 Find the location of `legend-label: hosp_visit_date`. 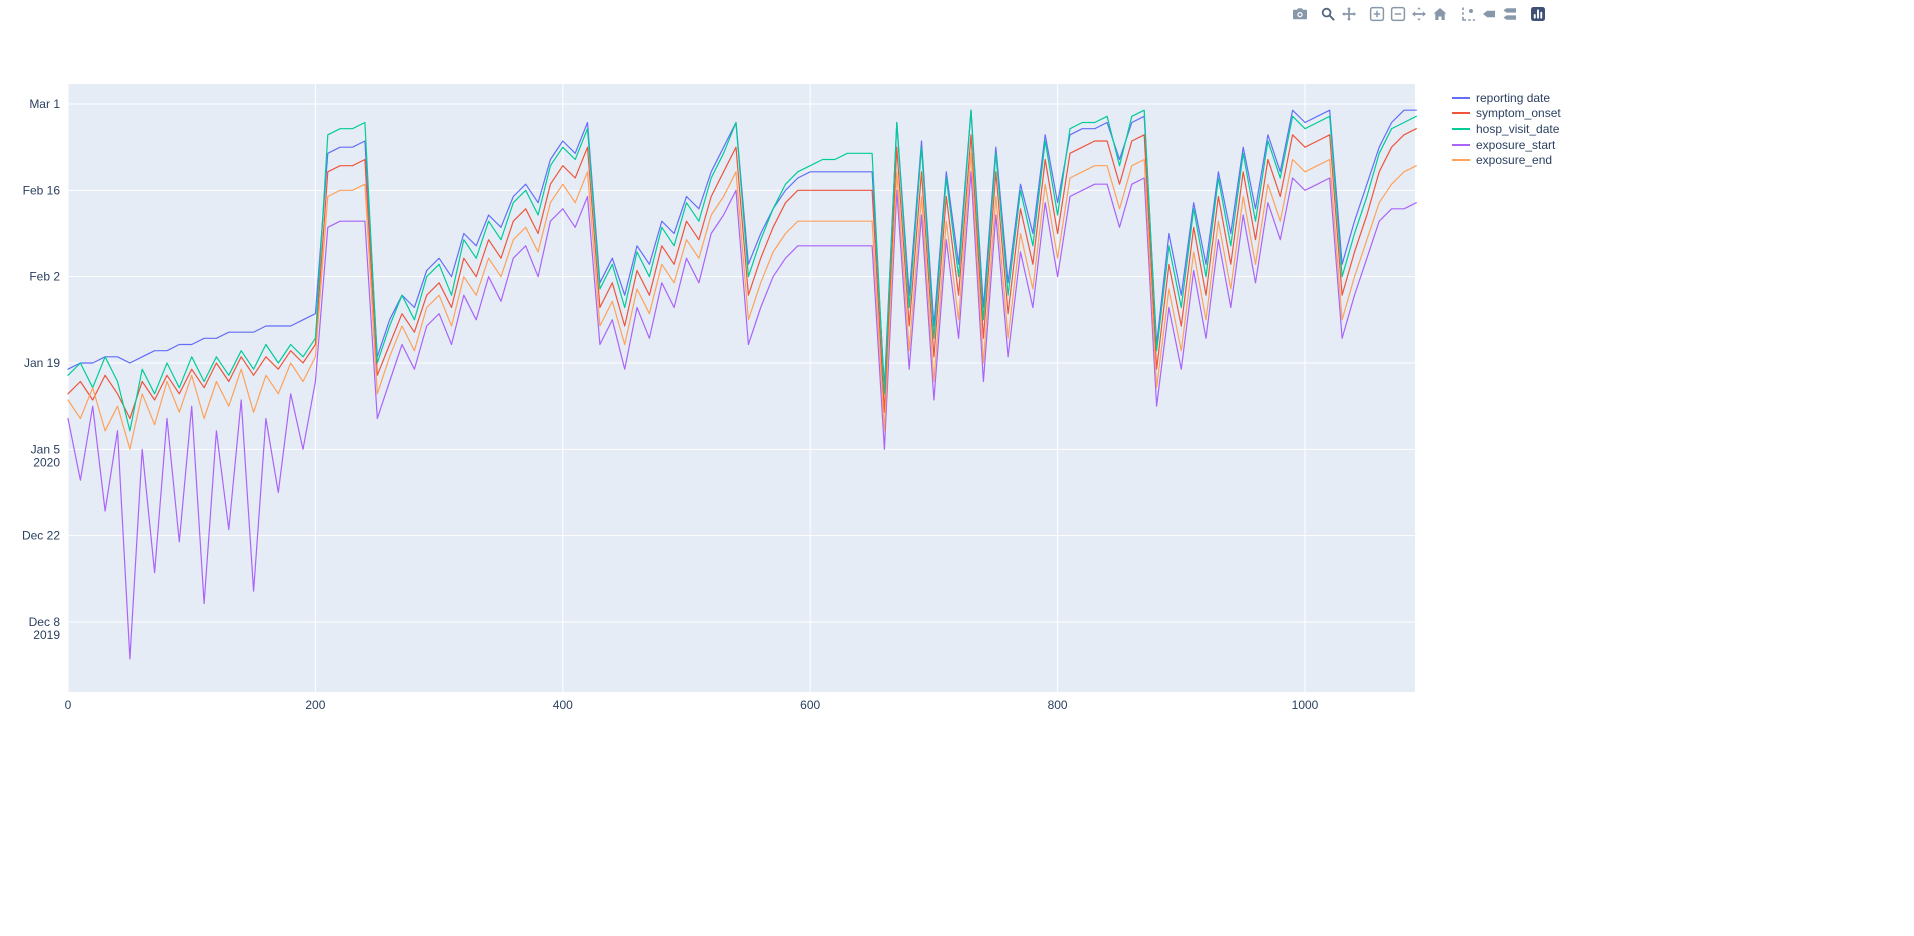

legend-label: hosp_visit_date is located at coordinates (1518, 128).